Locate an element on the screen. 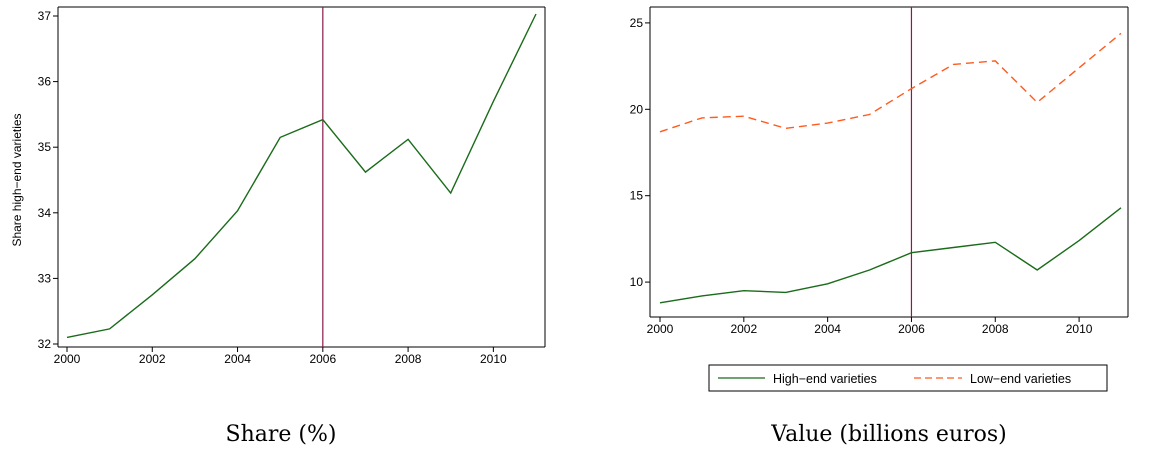 Image resolution: width=1164 pixels, height=457 pixels. y-tick-label: 25 is located at coordinates (637, 23).